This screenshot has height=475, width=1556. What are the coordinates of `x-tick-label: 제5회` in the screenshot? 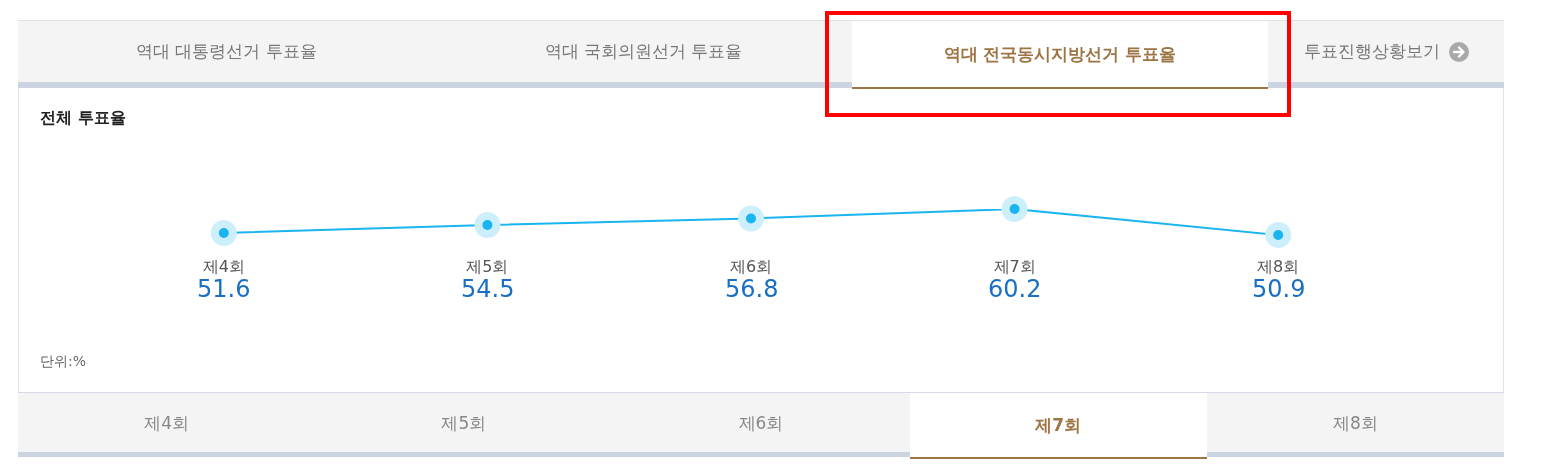 It's located at (487, 266).